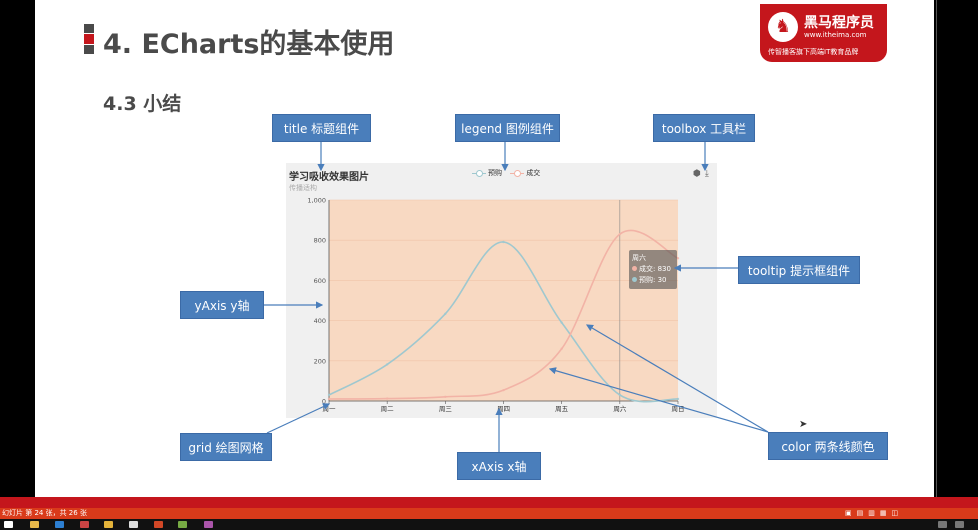 This screenshot has height=530, width=978. What do you see at coordinates (329, 177) in the screenshot?
I see `chart-title: 学习吸收效果图片` at bounding box center [329, 177].